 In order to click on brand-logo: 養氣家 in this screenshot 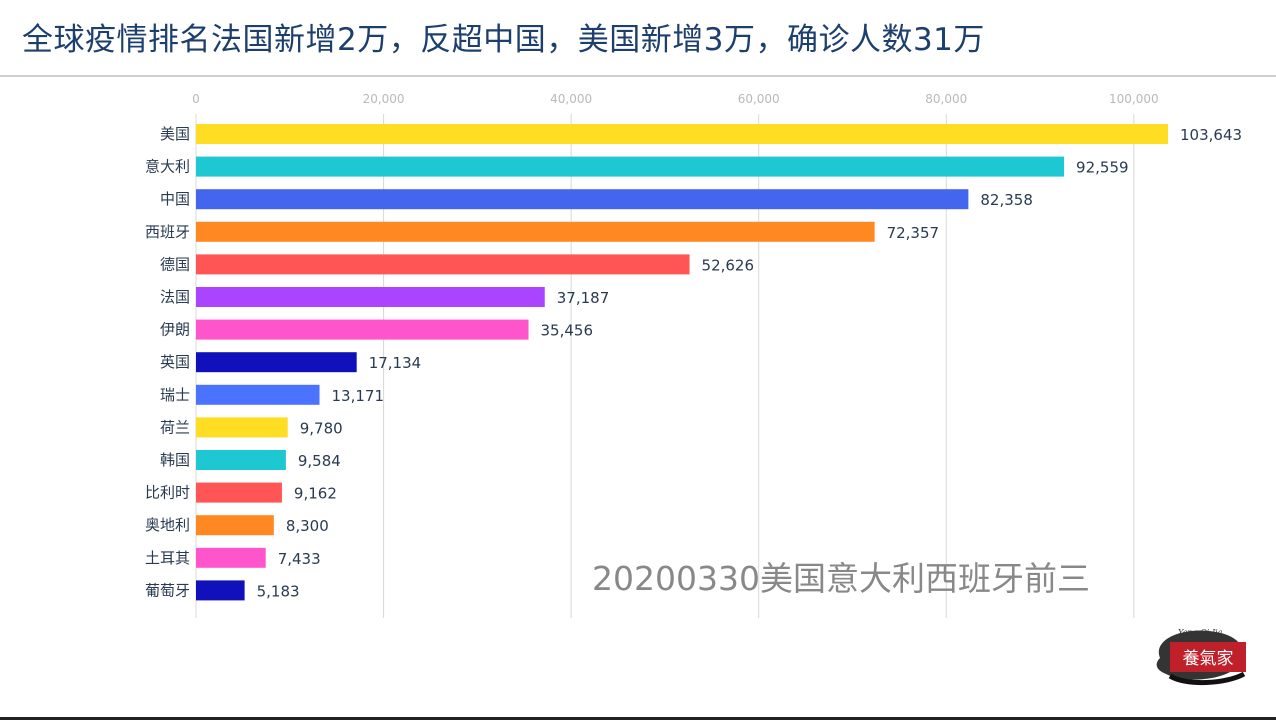, I will do `click(1201, 658)`.